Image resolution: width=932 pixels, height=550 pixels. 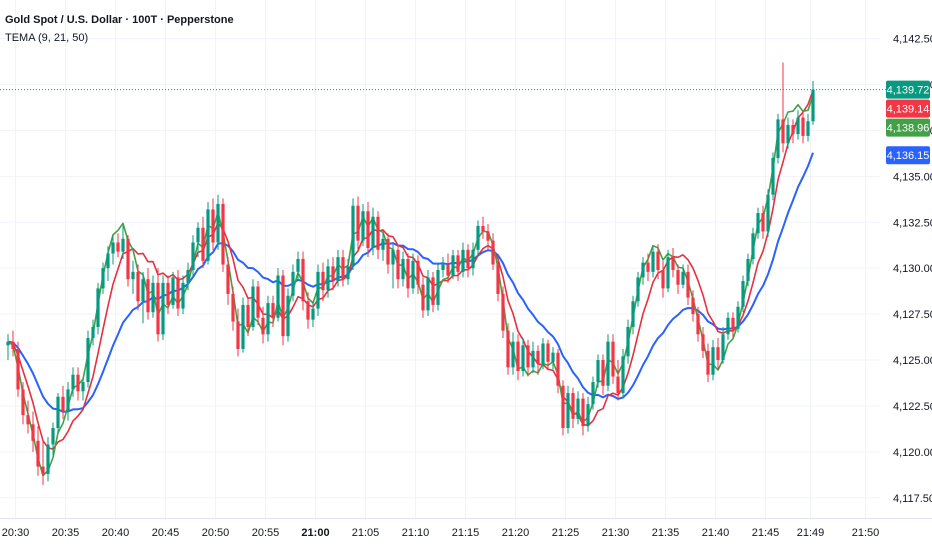 What do you see at coordinates (716, 533) in the screenshot?
I see `x-tick-label: 21:40` at bounding box center [716, 533].